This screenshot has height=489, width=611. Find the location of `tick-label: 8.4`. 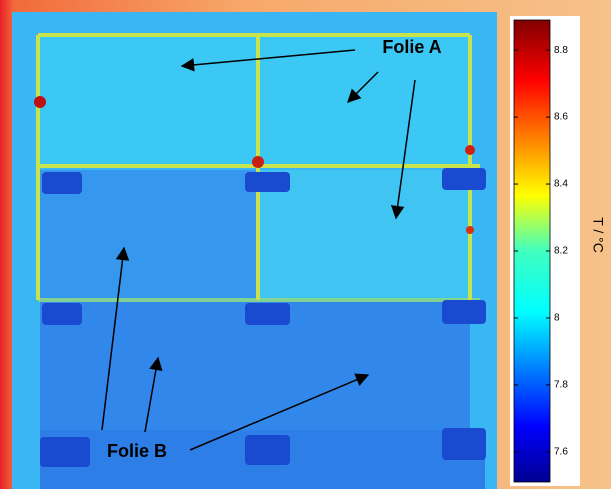

tick-label: 8.4 is located at coordinates (561, 184).